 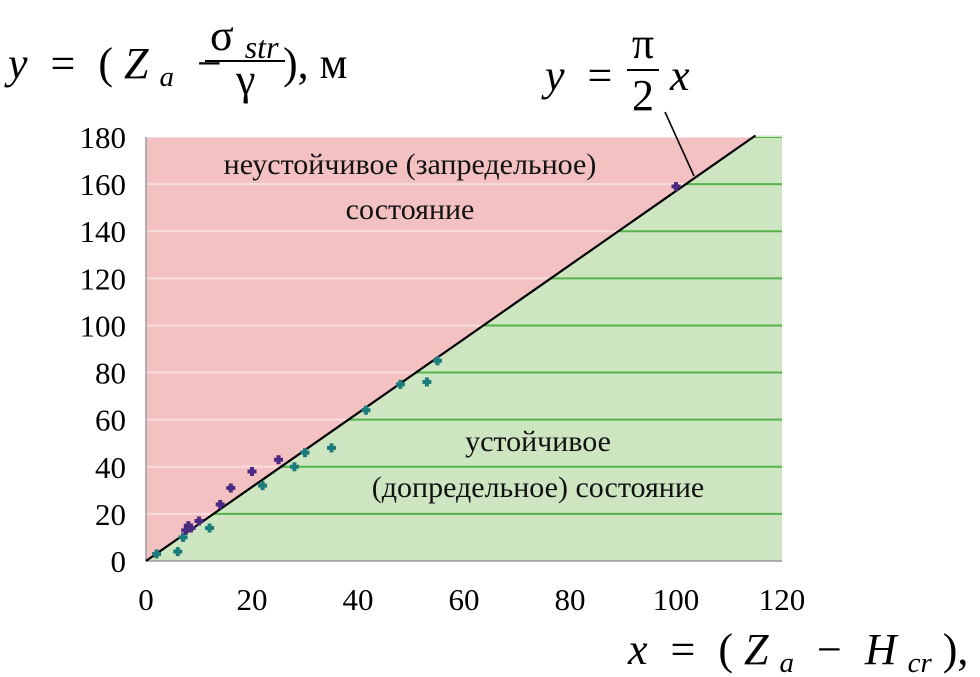 What do you see at coordinates (553, 75) in the screenshot?
I see `line-label-y: y` at bounding box center [553, 75].